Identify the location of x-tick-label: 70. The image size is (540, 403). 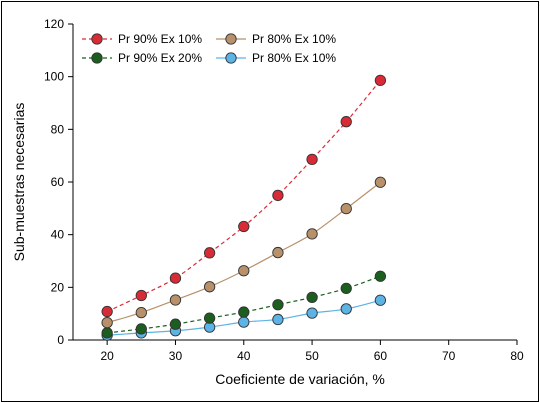
(449, 356).